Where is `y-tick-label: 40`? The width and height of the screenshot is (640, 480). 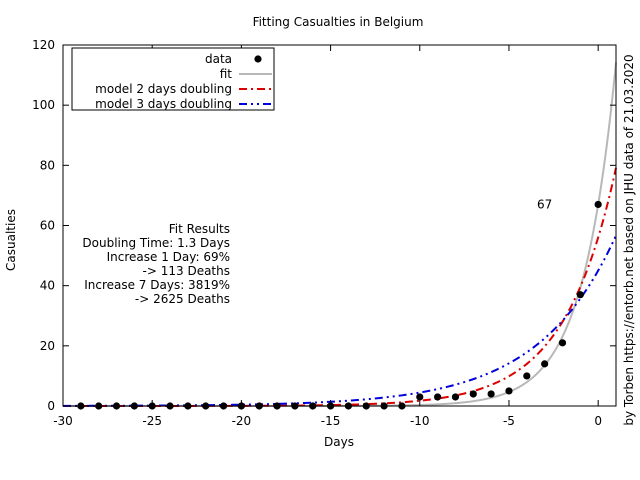
y-tick-label: 40 is located at coordinates (47, 286).